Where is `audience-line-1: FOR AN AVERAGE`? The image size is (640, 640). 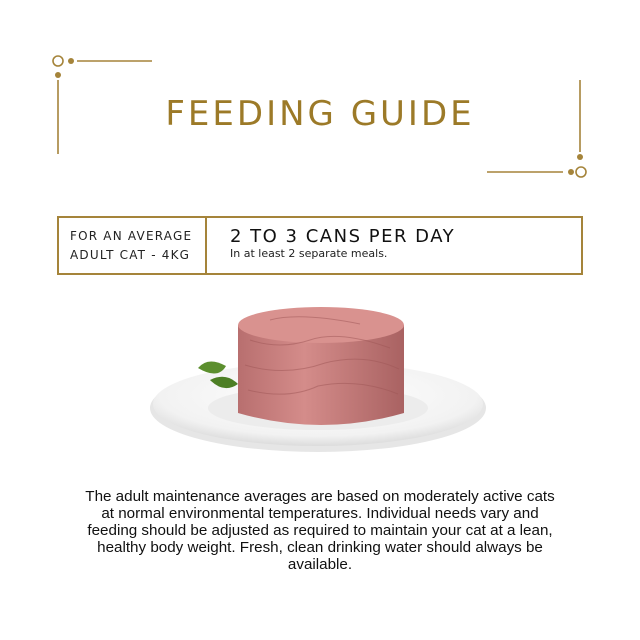
audience-line-1: FOR AN AVERAGE is located at coordinates (131, 235).